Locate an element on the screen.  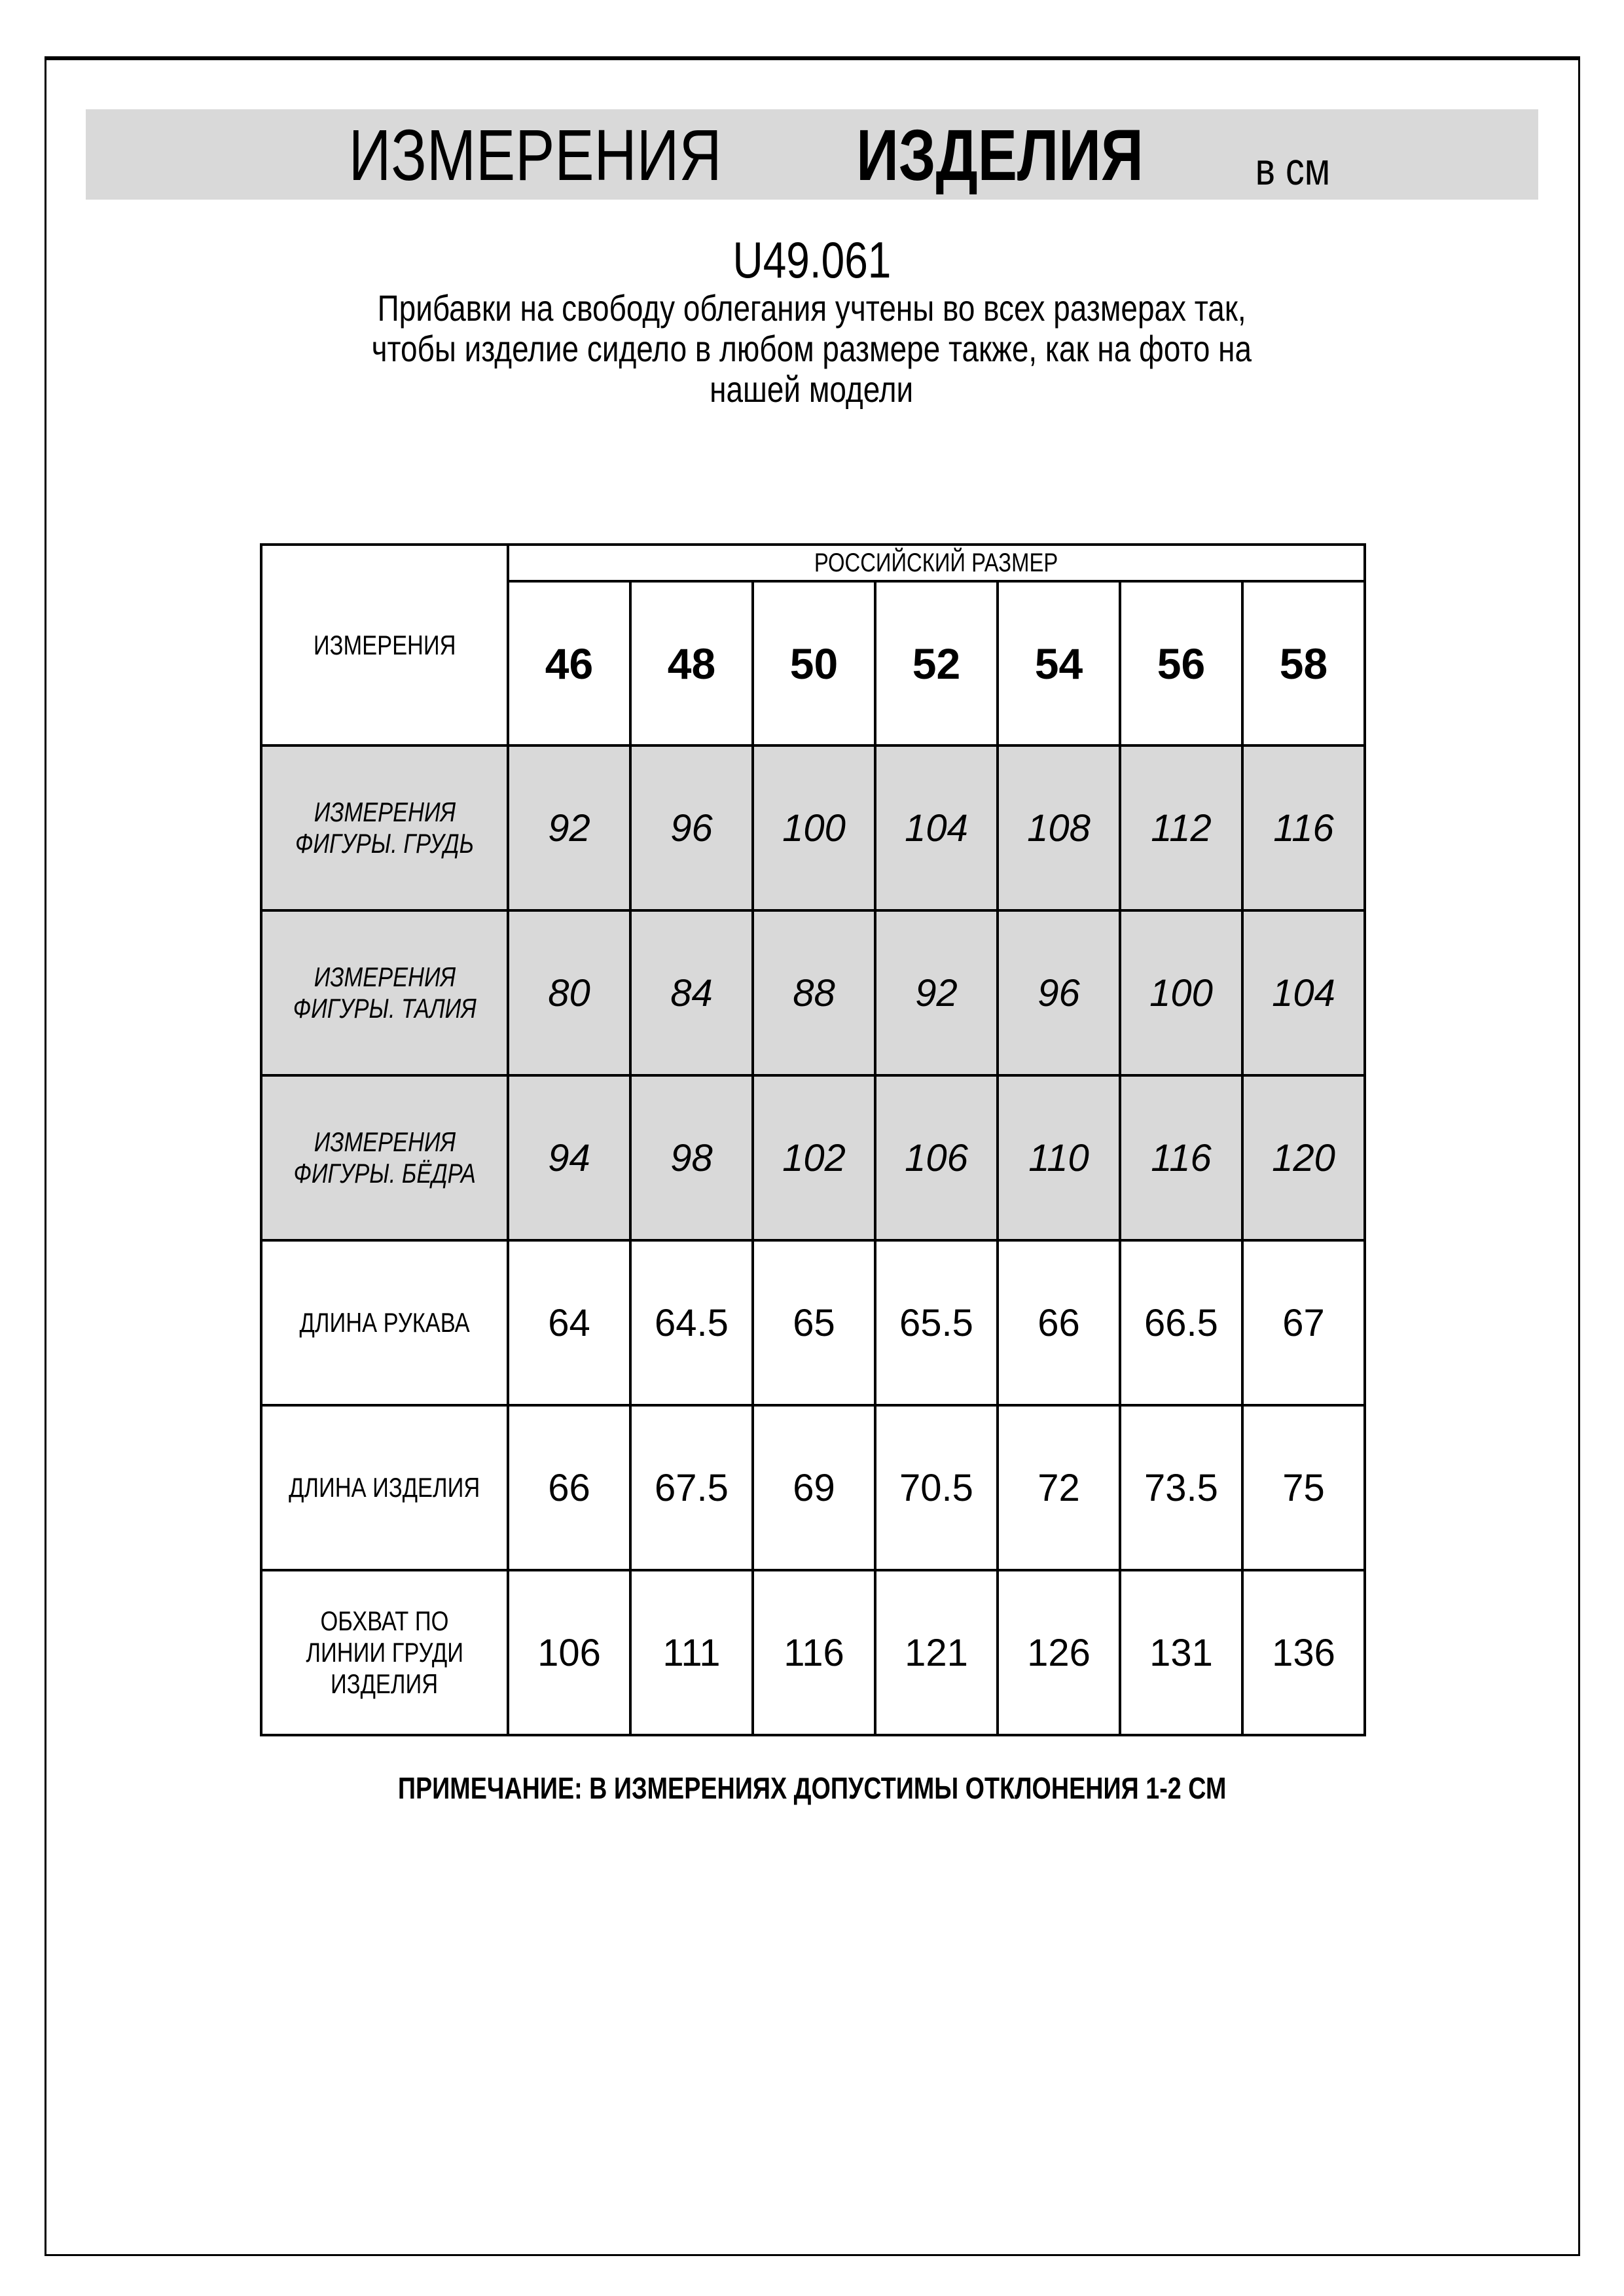
table-cell: 75 is located at coordinates (1303, 1487).